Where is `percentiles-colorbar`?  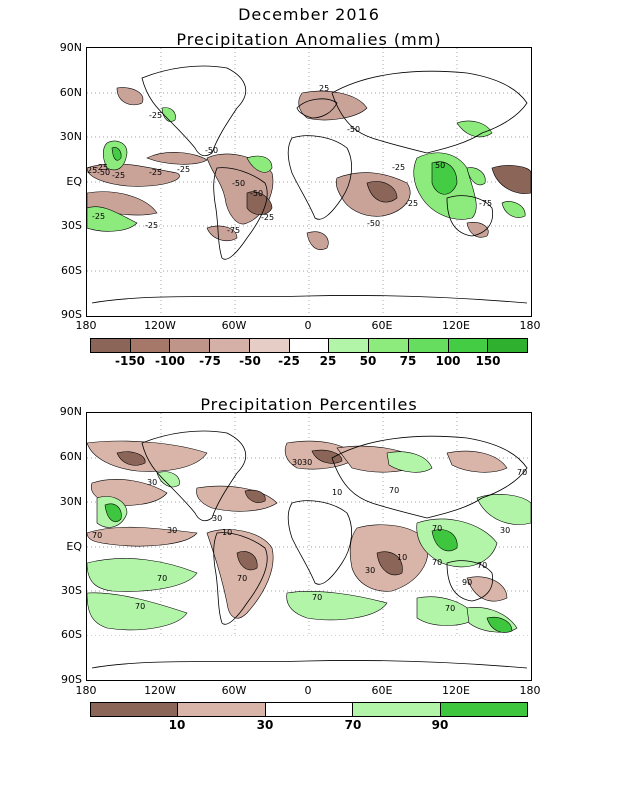 percentiles-colorbar is located at coordinates (309, 709).